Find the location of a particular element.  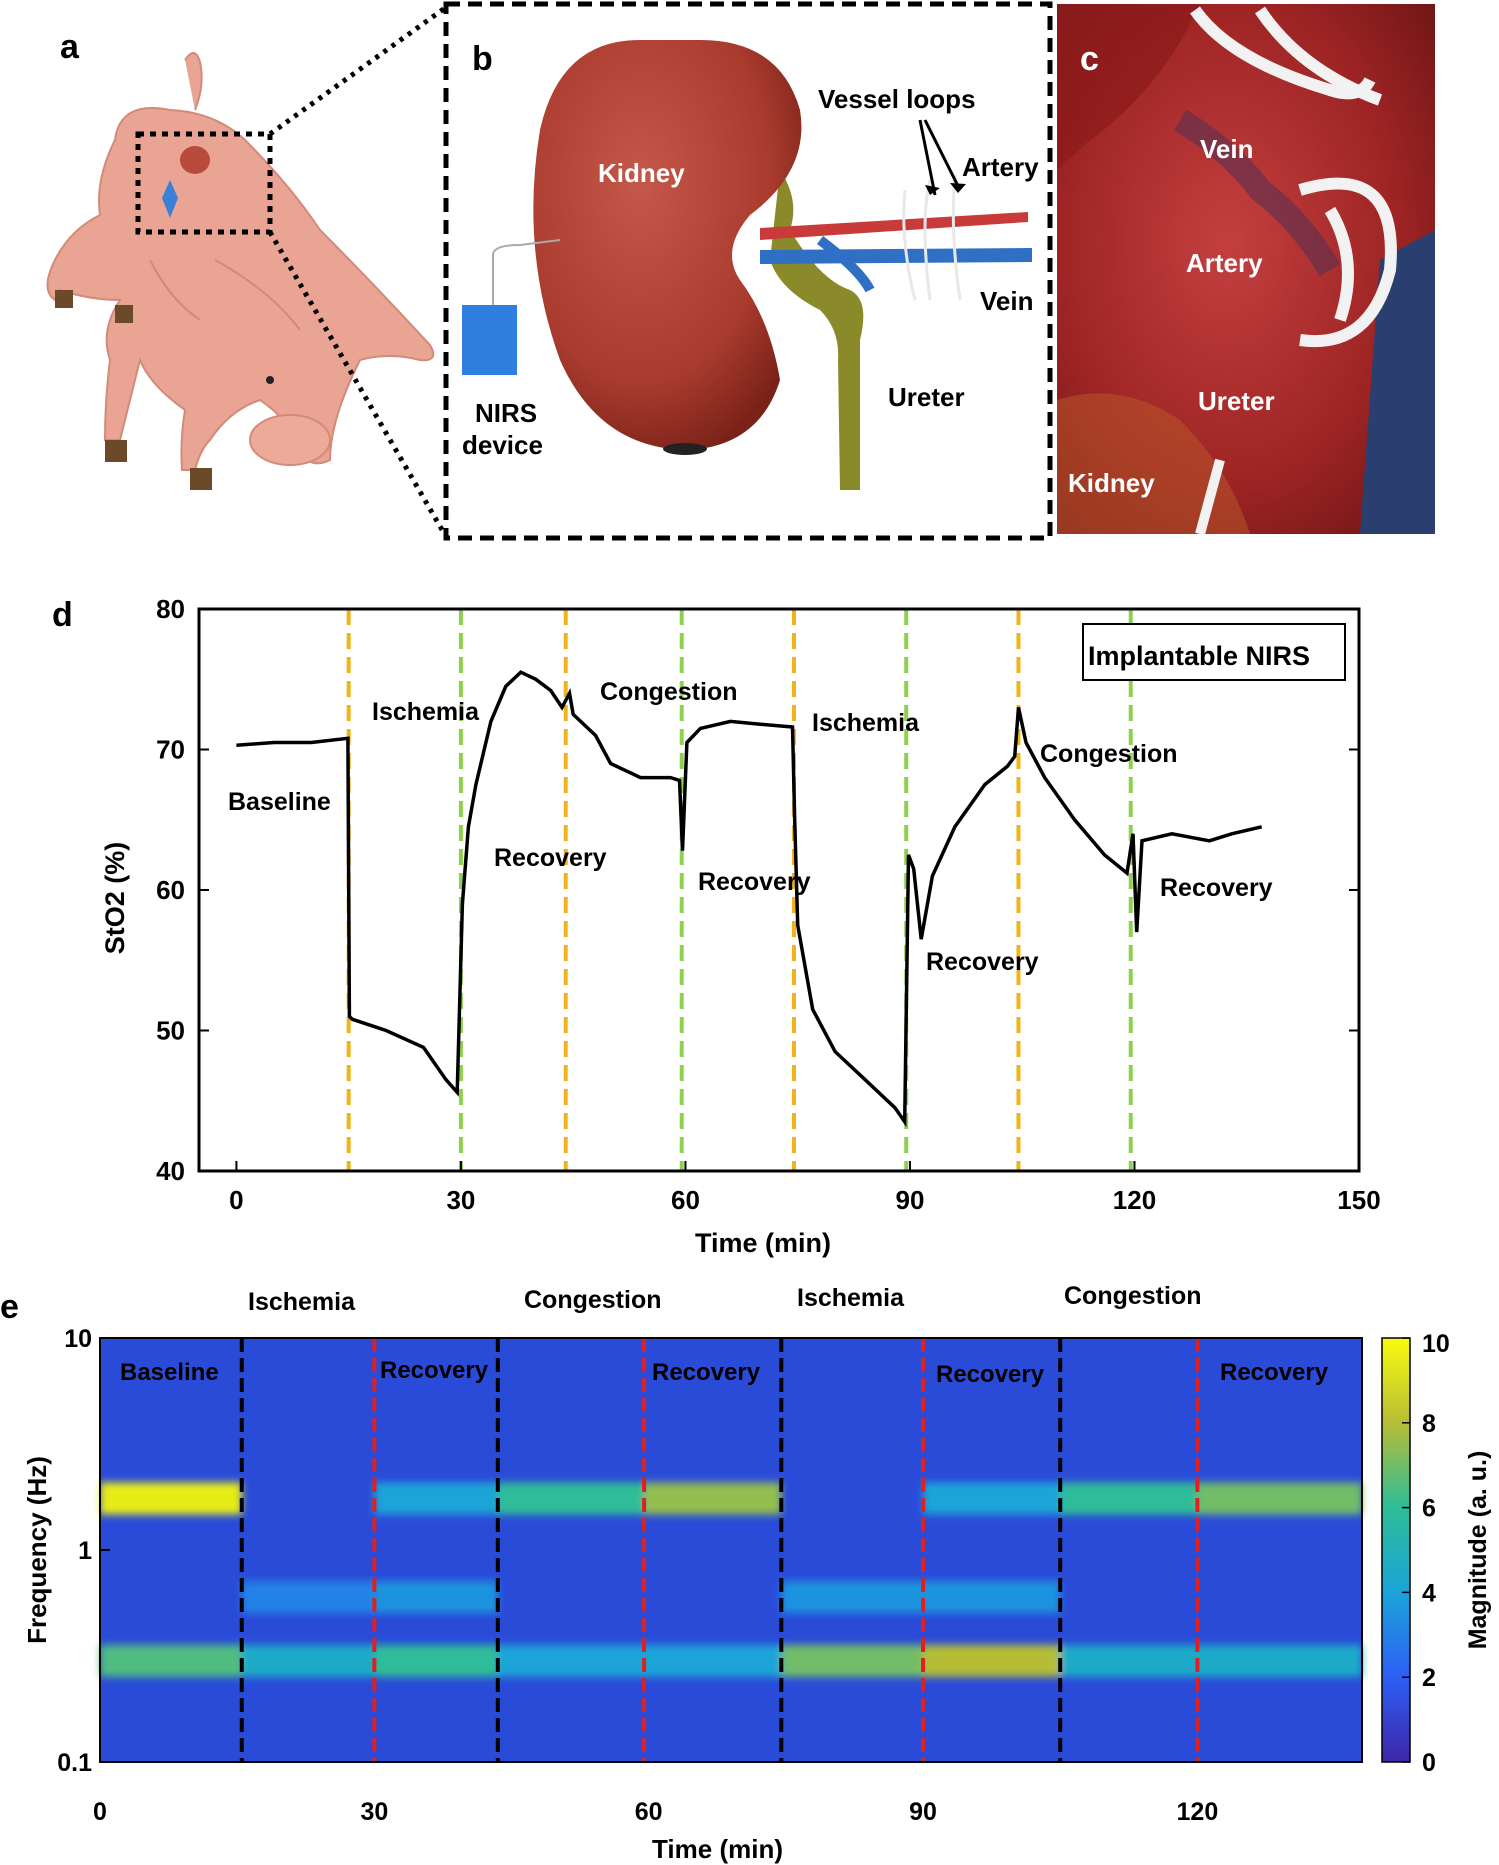

x-tick-label: 30 is located at coordinates (460, 1200).